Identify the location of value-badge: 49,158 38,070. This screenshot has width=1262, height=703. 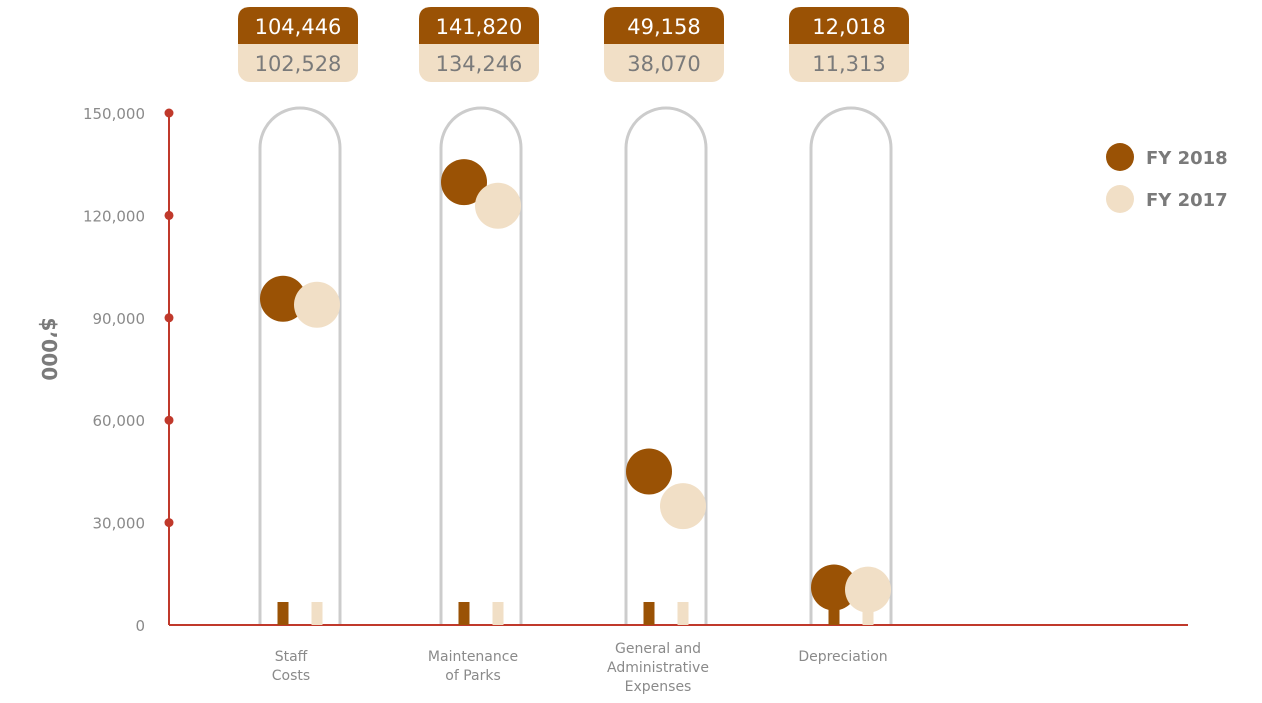
(664, 44).